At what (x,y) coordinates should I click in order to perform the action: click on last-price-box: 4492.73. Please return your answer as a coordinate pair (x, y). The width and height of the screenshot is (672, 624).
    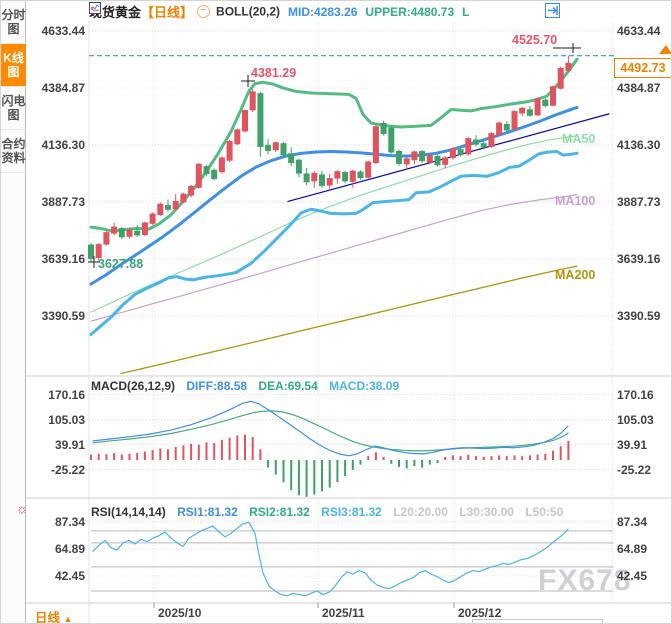
    Looking at the image, I should click on (642, 68).